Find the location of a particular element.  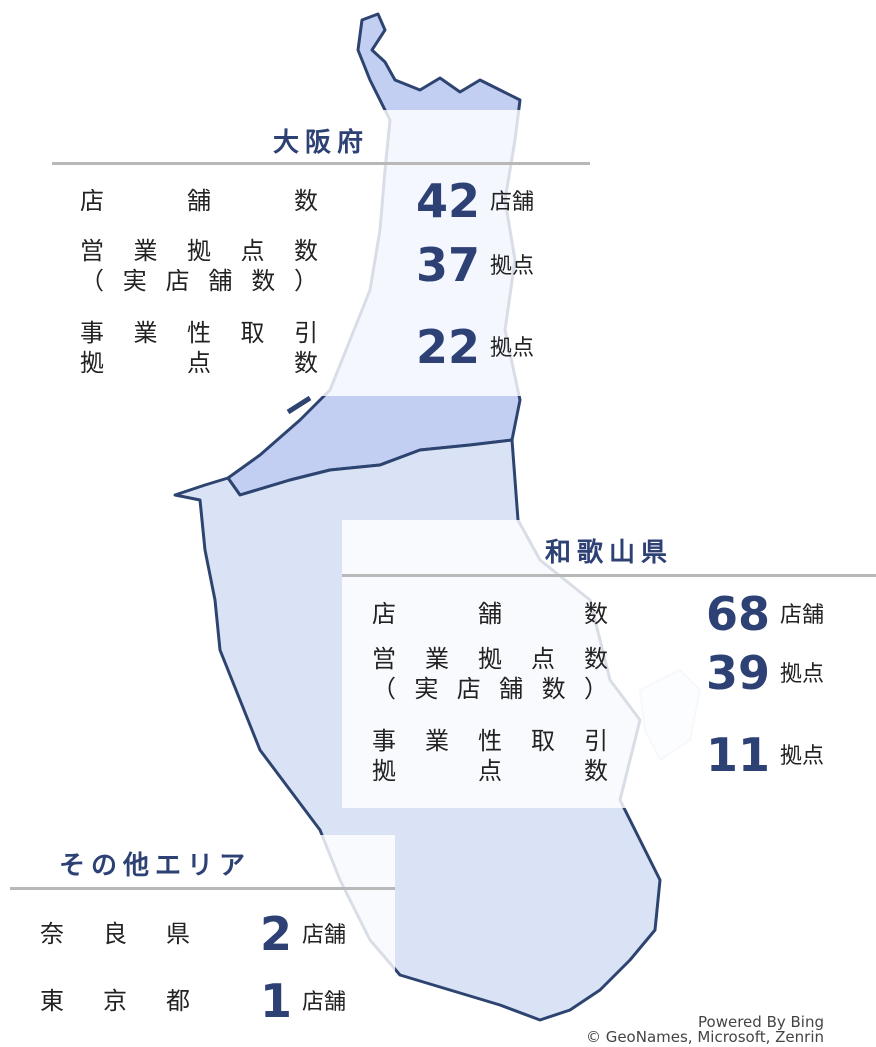

value: 39 is located at coordinates (737, 673).